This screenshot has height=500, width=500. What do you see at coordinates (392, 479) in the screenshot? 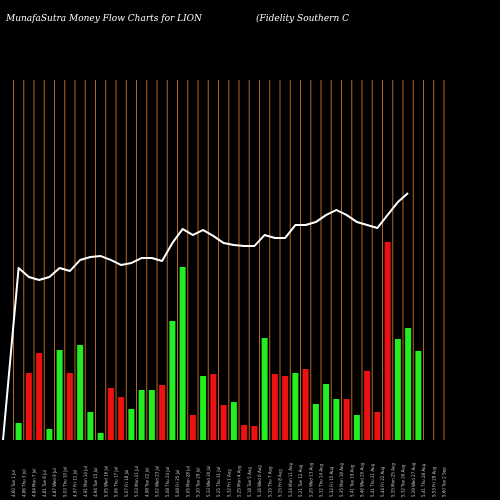
I see `x-tick-label: 5.35 Mon 25 Aug` at bounding box center [392, 479].